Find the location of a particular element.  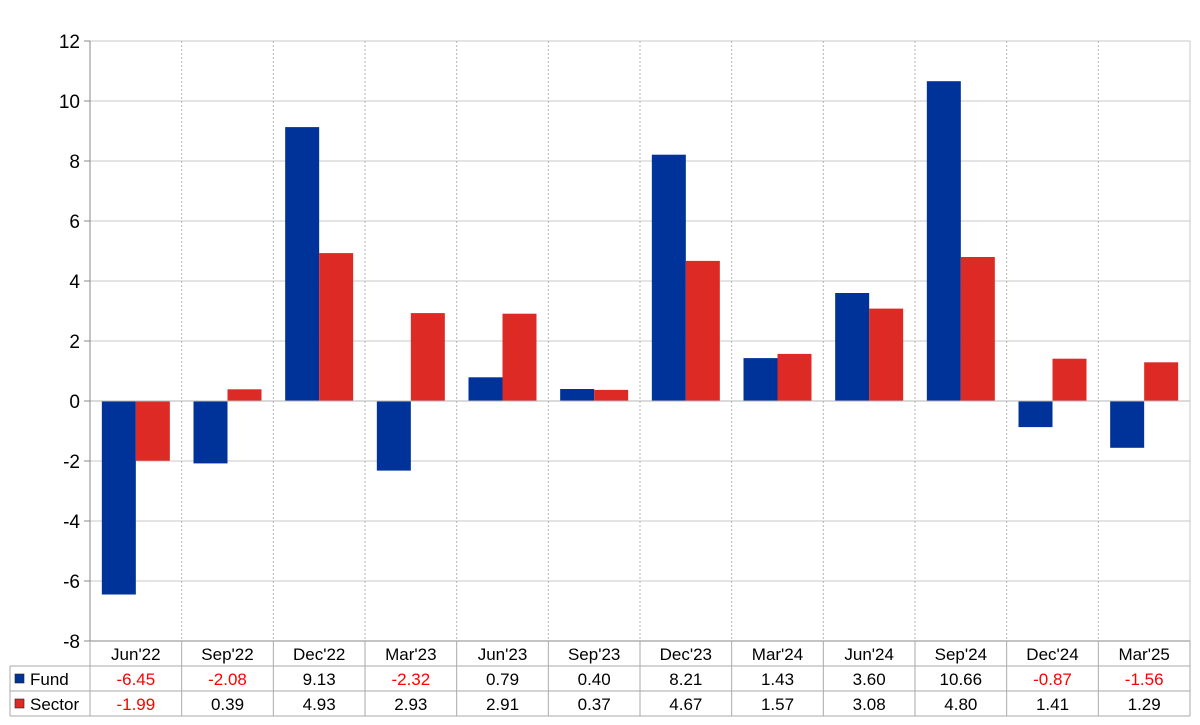

y-tick-label: -2 is located at coordinates (71, 462).